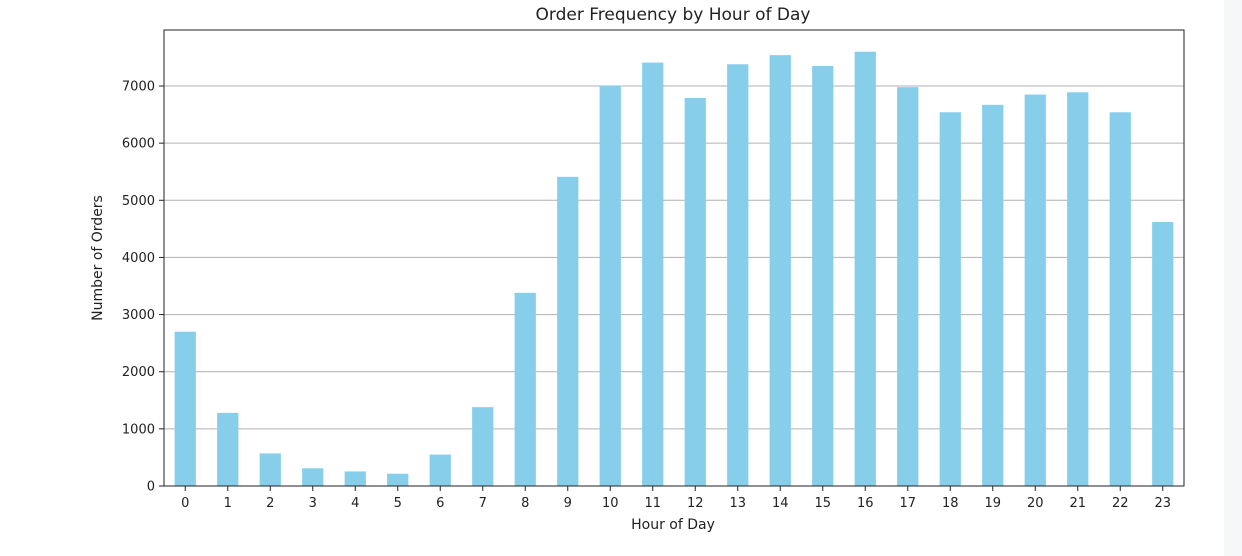  Describe the element at coordinates (673, 15) in the screenshot. I see `chart-title: Order Frequency by Hour of Day` at that location.